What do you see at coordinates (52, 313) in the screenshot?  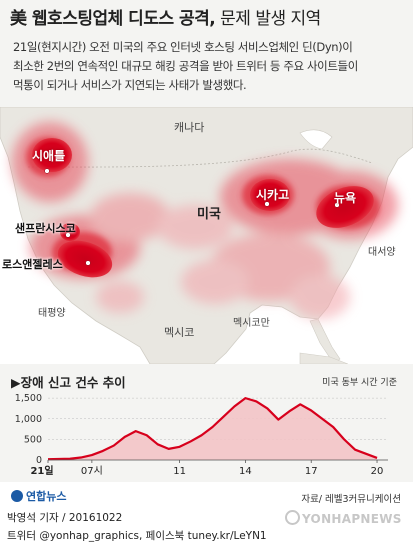 I see `label-pacific: 태평양` at bounding box center [52, 313].